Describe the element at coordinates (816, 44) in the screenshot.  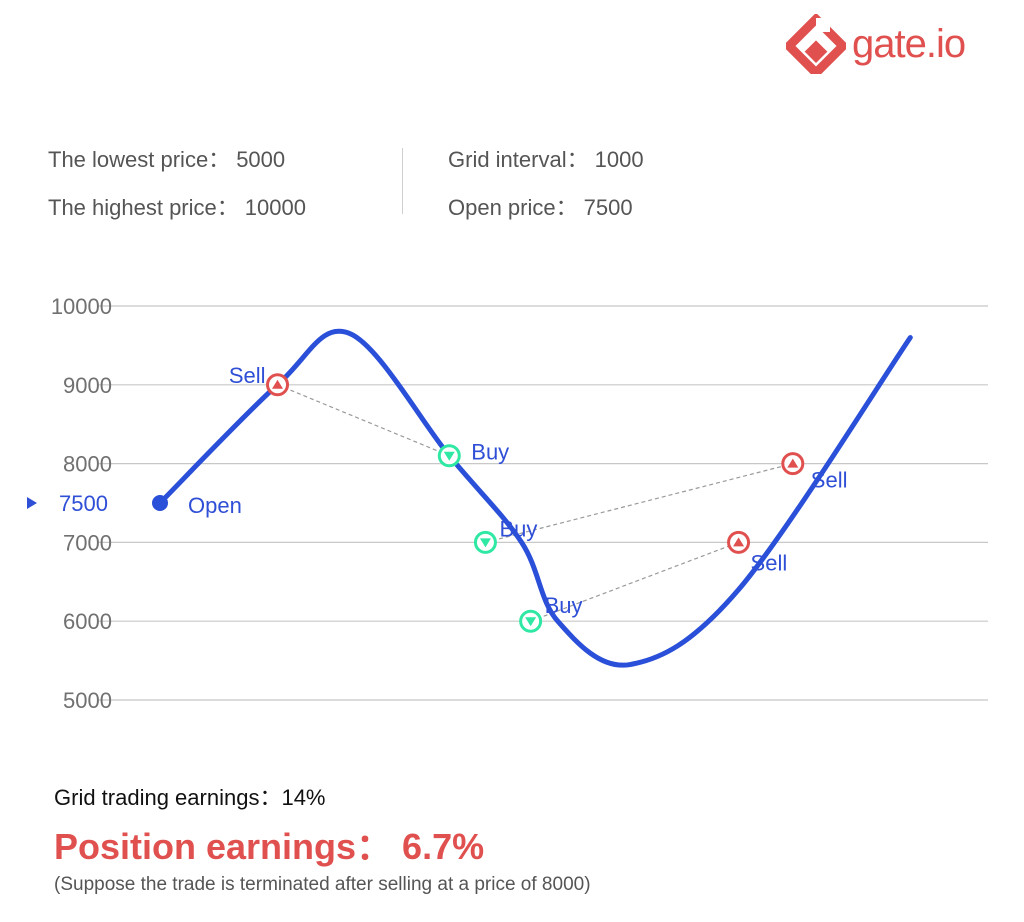
I see `gate-diamond-logo-icon` at that location.